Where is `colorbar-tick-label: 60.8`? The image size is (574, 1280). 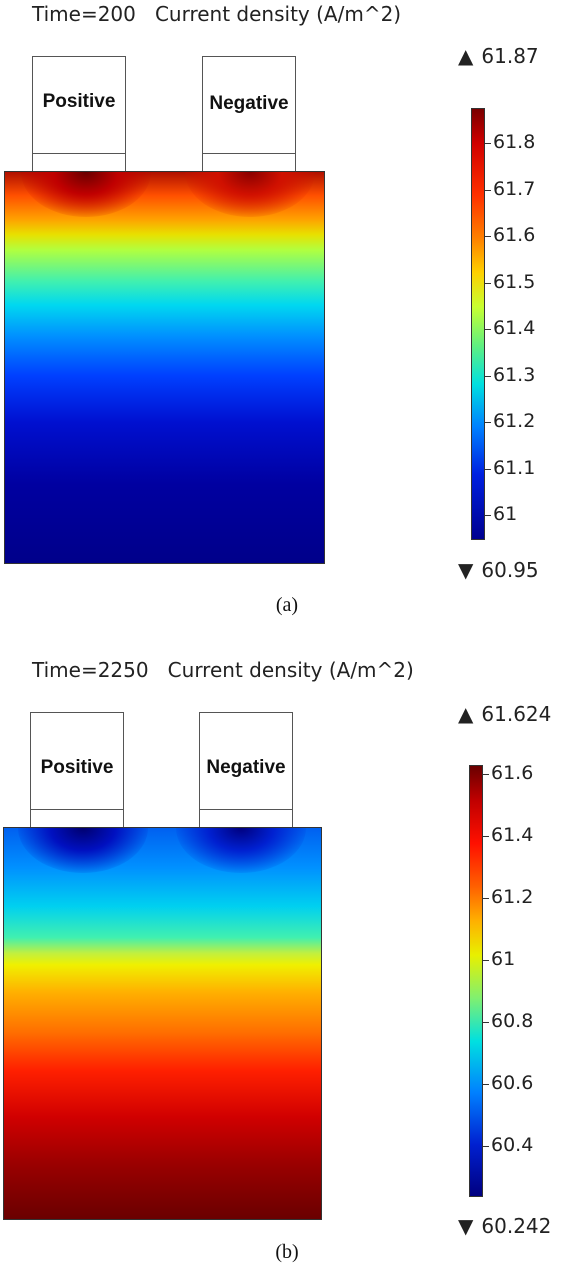
colorbar-tick-label: 60.8 is located at coordinates (512, 1021).